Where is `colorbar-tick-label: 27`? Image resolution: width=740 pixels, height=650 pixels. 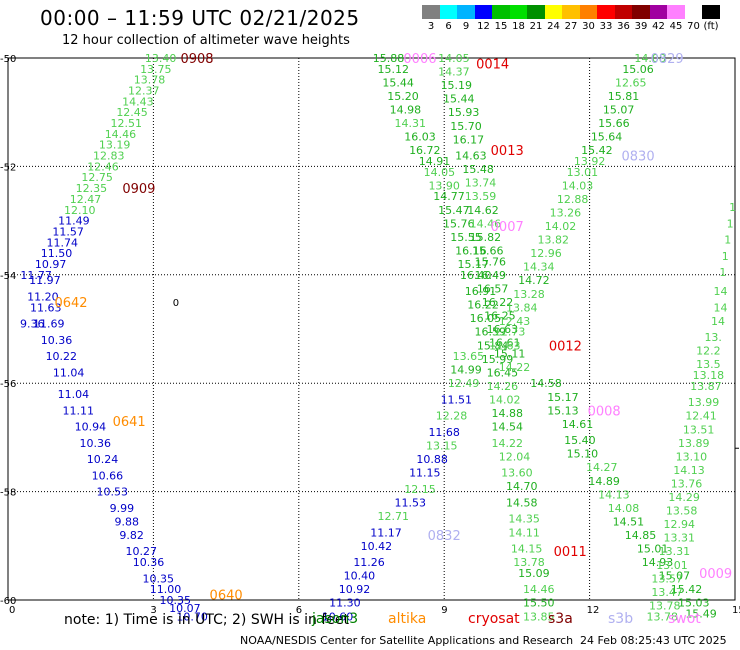
colorbar-tick-label: 27 is located at coordinates (571, 26).